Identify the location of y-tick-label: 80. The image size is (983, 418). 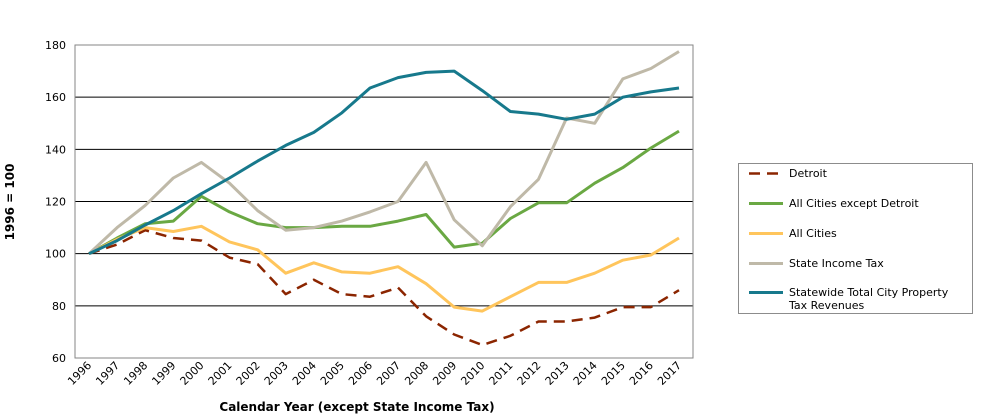
(59, 306).